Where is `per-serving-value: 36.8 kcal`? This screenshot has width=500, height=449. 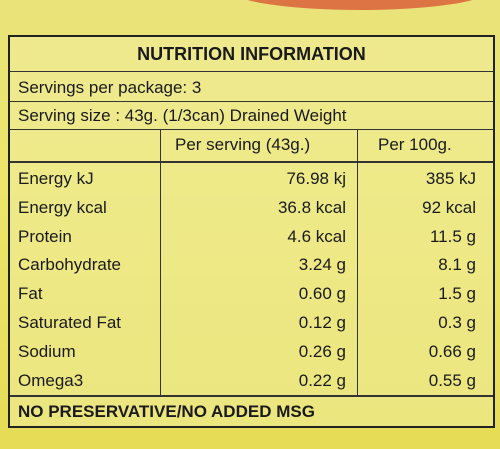 per-serving-value: 36.8 kcal is located at coordinates (311, 207).